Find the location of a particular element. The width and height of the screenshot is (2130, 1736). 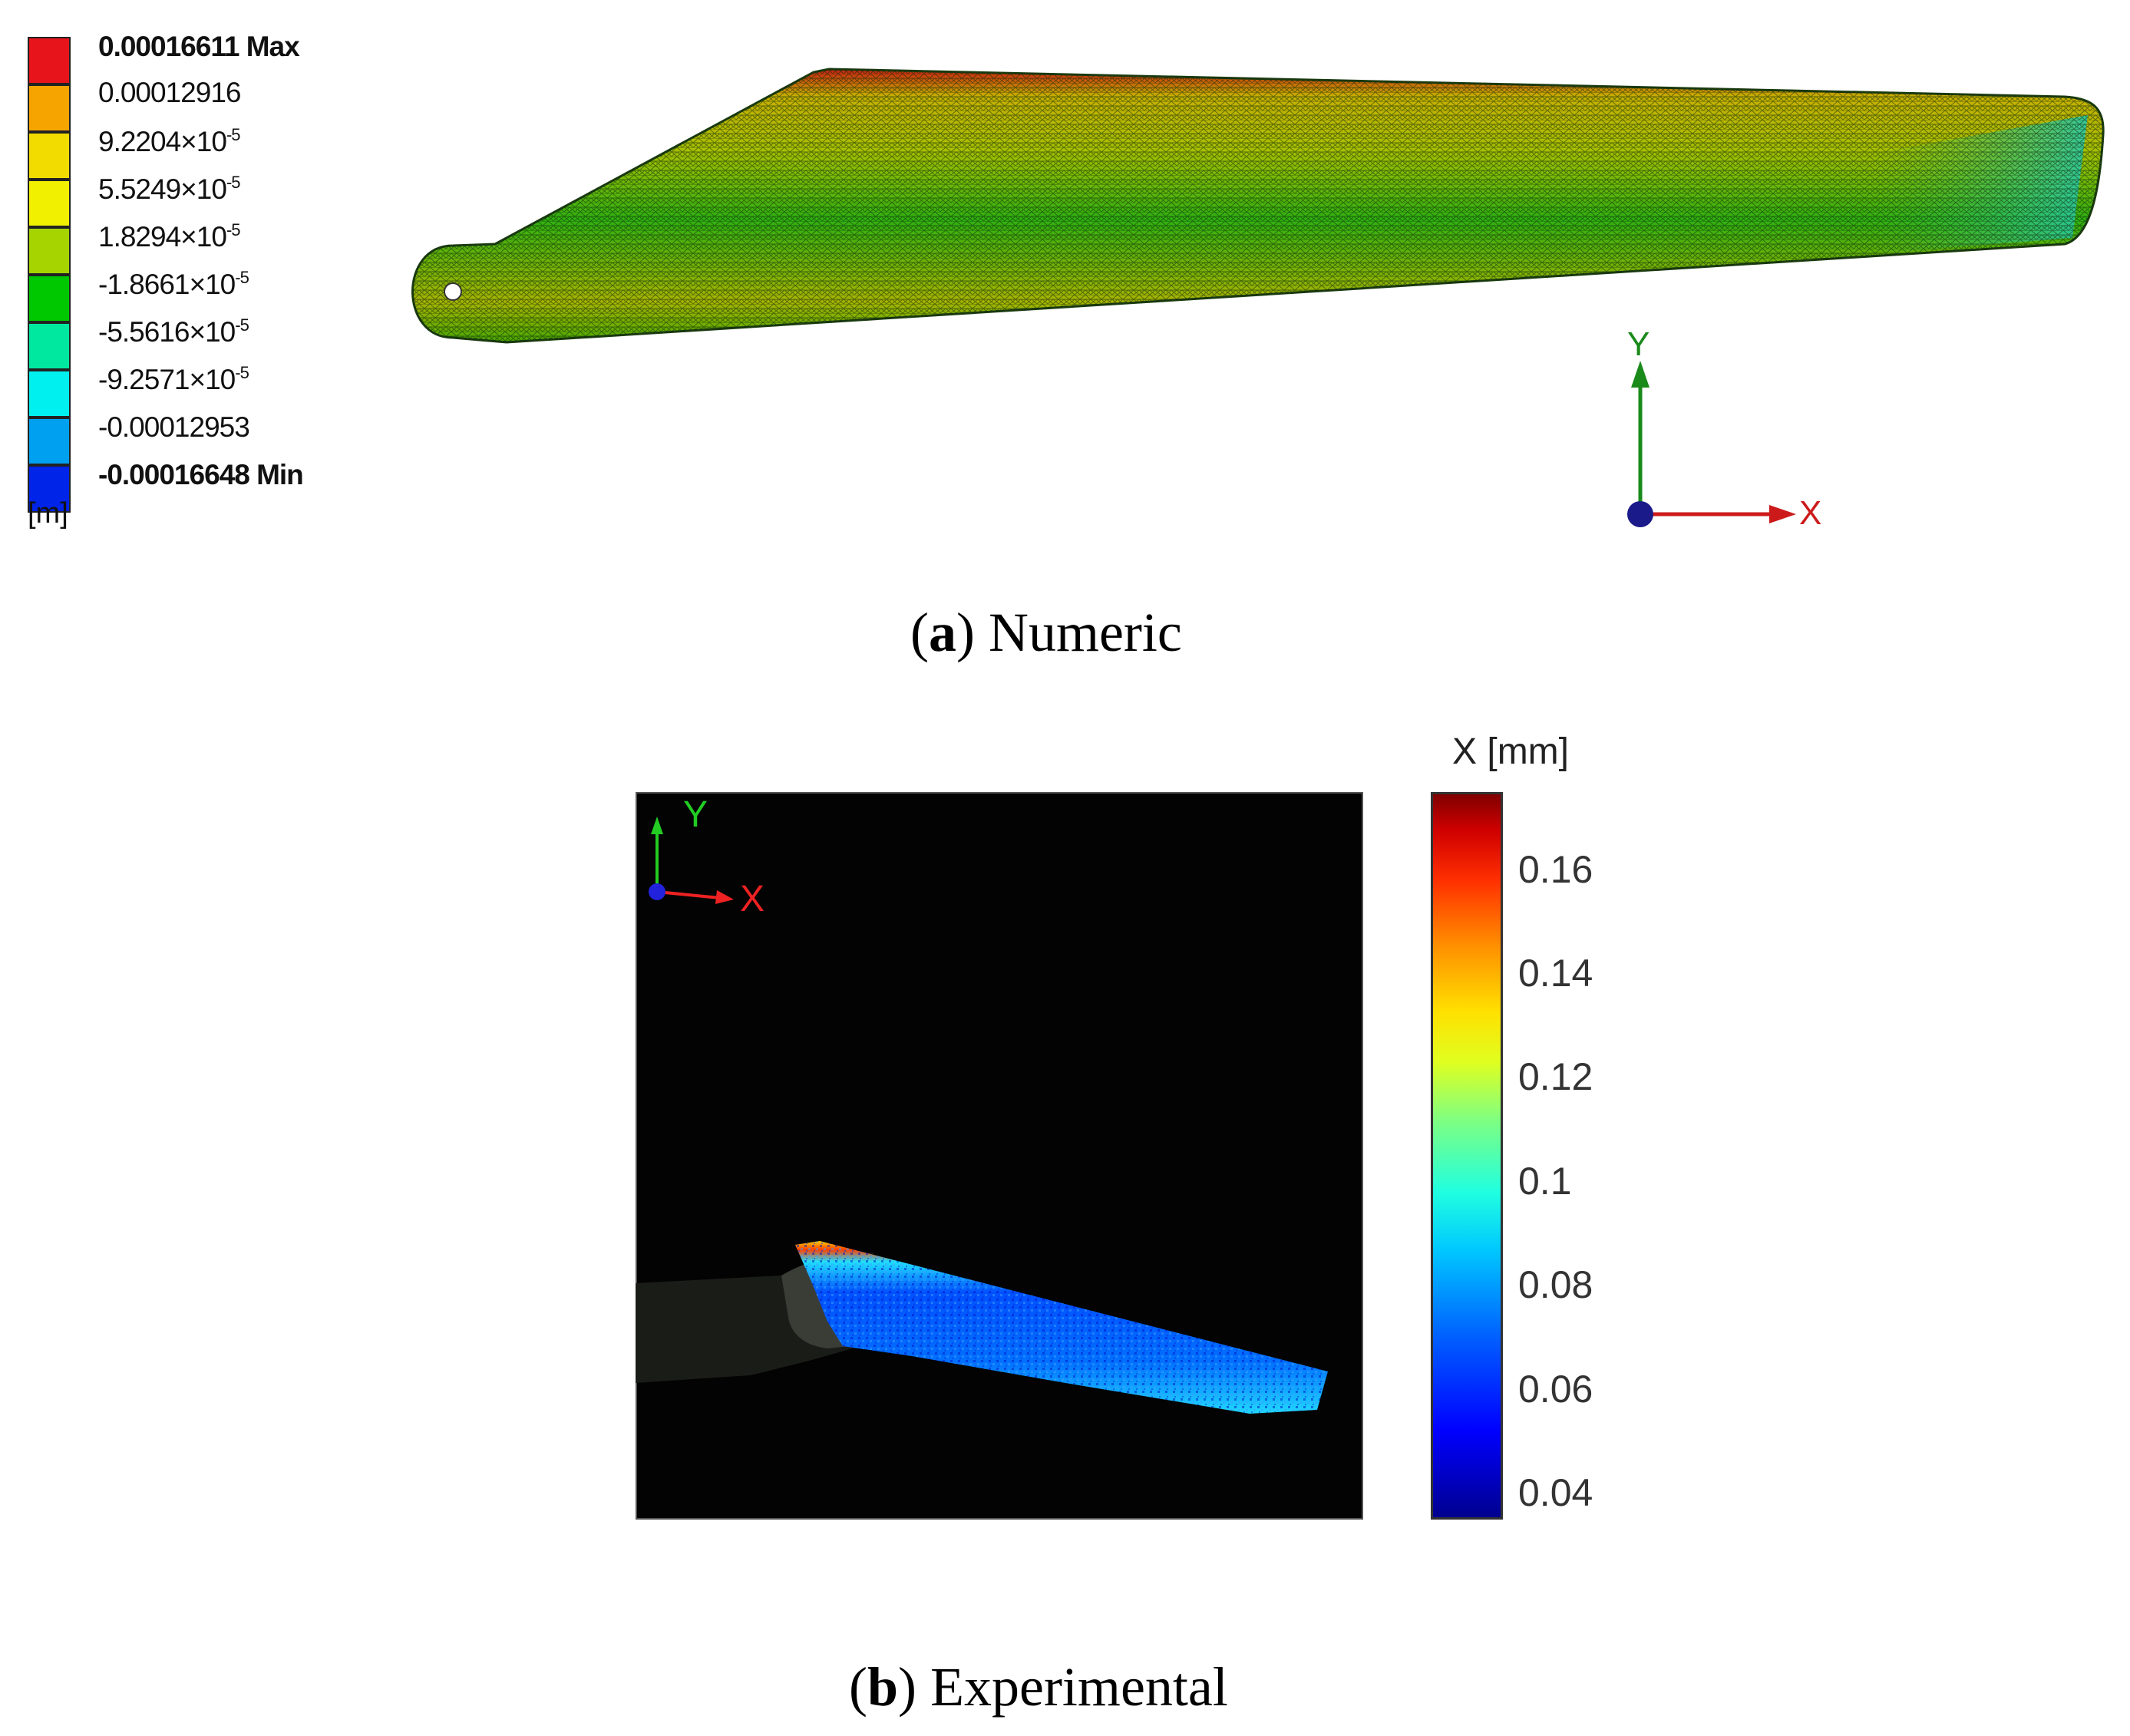

colorbar-tick-label: 0.16 is located at coordinates (1555, 869).